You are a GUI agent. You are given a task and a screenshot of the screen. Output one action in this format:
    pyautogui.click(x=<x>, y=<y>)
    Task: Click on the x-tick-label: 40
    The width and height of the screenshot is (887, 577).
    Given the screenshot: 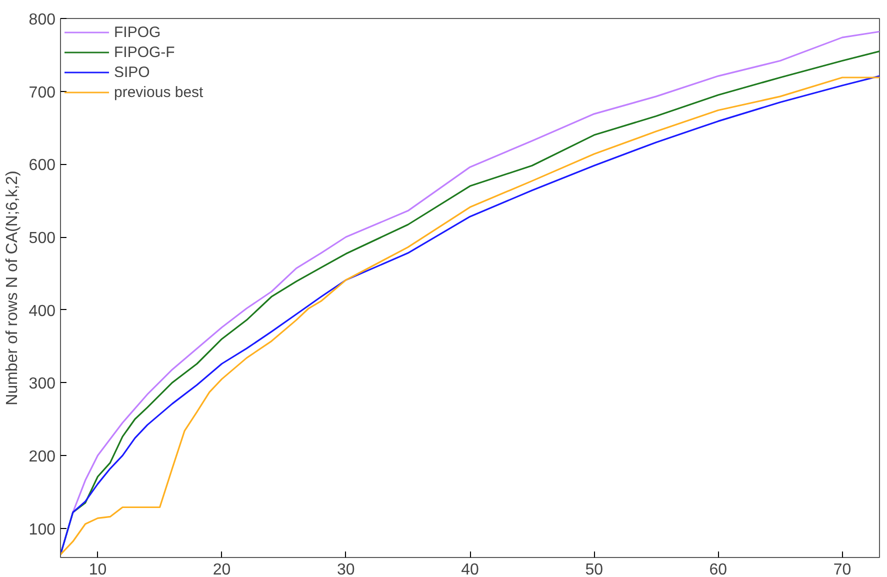 What is the action you would take?
    pyautogui.click(x=470, y=569)
    